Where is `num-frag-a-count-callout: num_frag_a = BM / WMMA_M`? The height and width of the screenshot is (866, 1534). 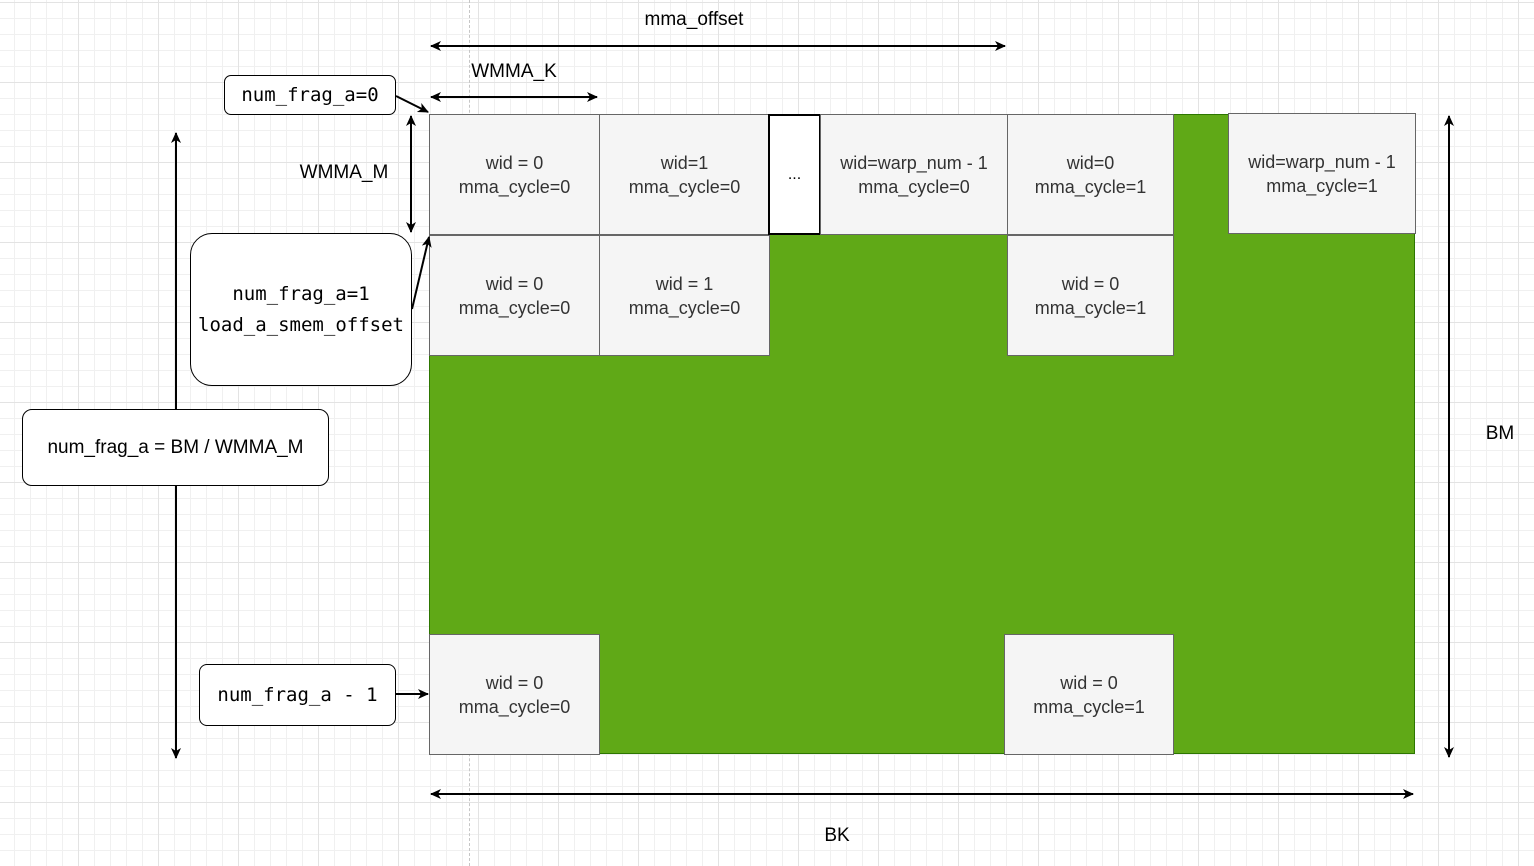
num-frag-a-count-callout: num_frag_a = BM / WMMA_M is located at coordinates (175, 447).